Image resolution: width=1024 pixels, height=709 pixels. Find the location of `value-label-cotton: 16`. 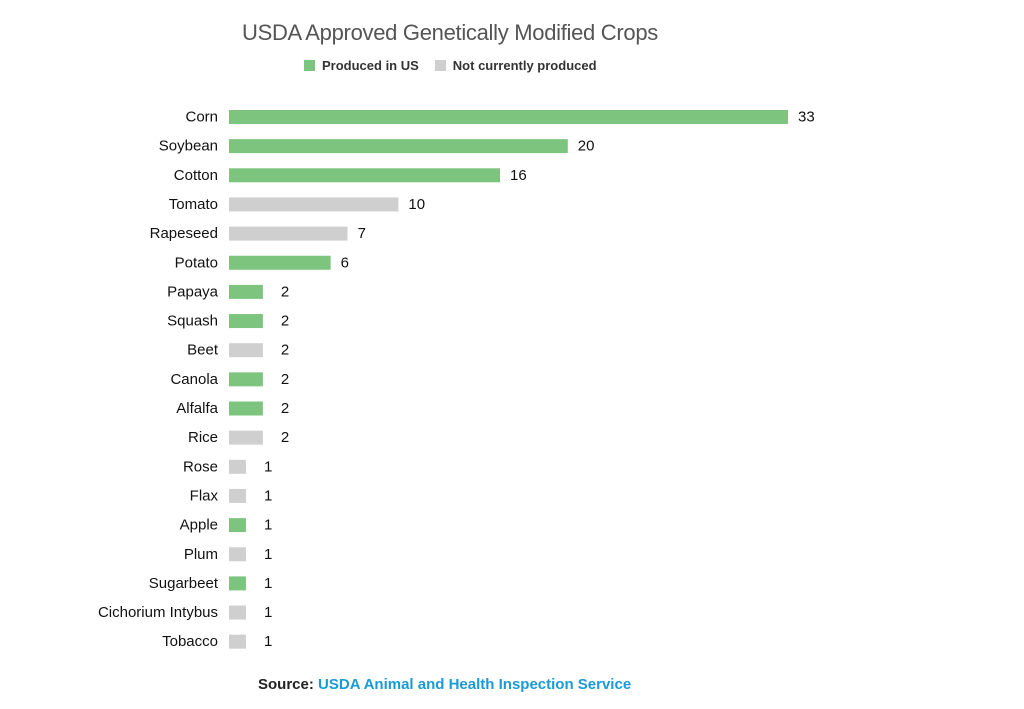

value-label-cotton: 16 is located at coordinates (518, 175).